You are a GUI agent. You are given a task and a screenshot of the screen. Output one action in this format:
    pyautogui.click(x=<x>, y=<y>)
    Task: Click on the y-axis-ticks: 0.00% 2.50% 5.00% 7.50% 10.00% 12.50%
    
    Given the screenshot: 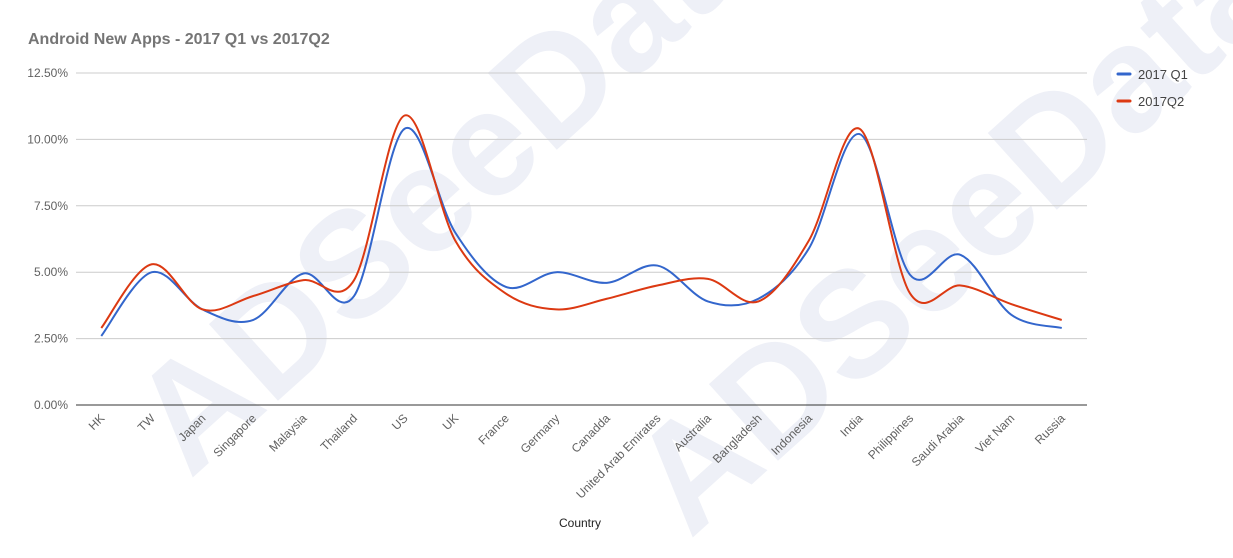 What is the action you would take?
    pyautogui.click(x=47, y=239)
    